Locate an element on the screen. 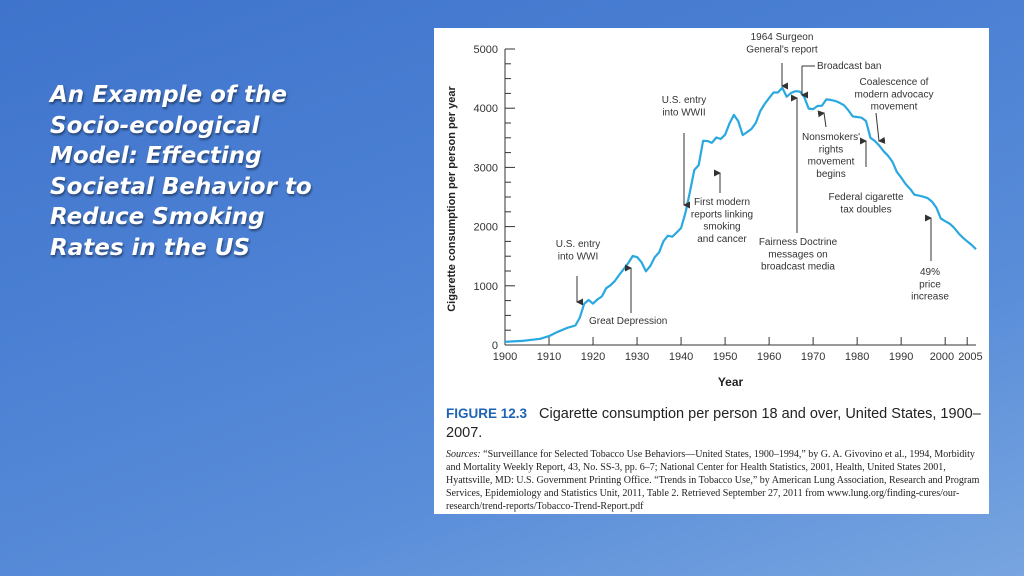 This screenshot has width=1024, height=576. x-axis-title: Year is located at coordinates (731, 382).